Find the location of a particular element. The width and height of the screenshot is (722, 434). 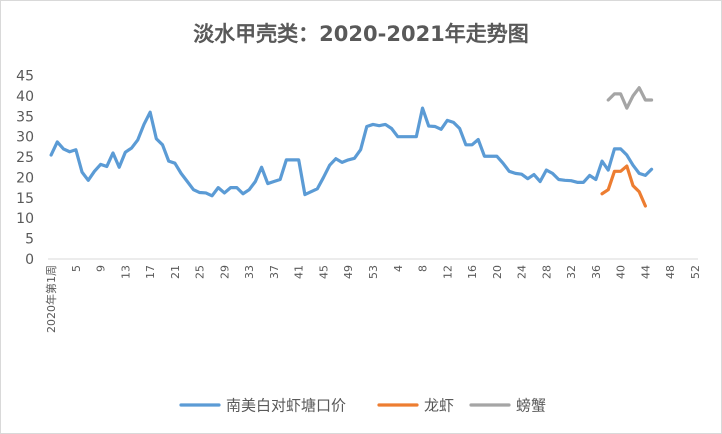

x-tick-label: 37 is located at coordinates (274, 272).